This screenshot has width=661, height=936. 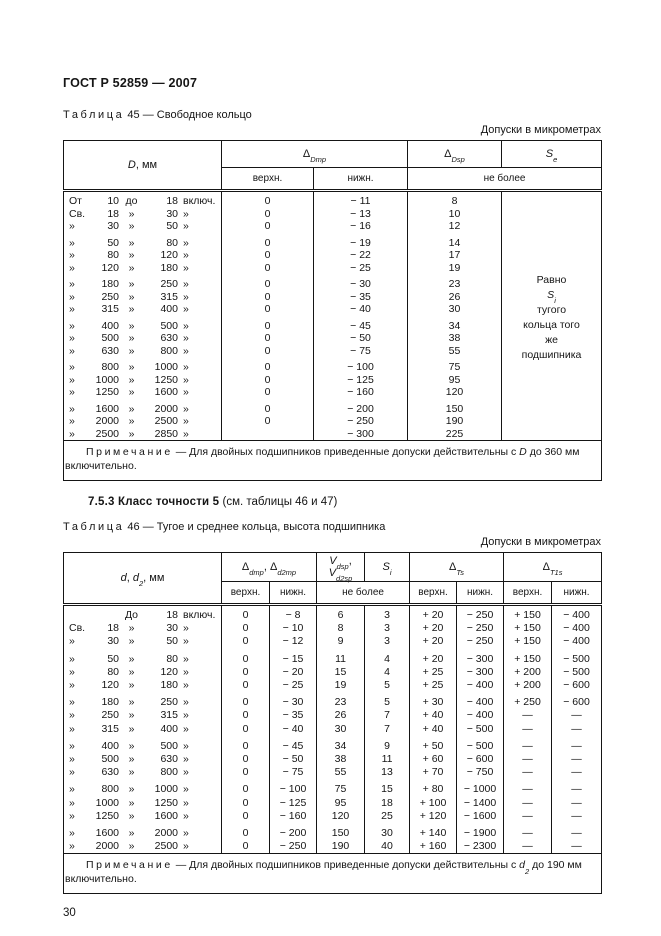 What do you see at coordinates (77, 213) in the screenshot?
I see `range-part-p: Св.` at bounding box center [77, 213].